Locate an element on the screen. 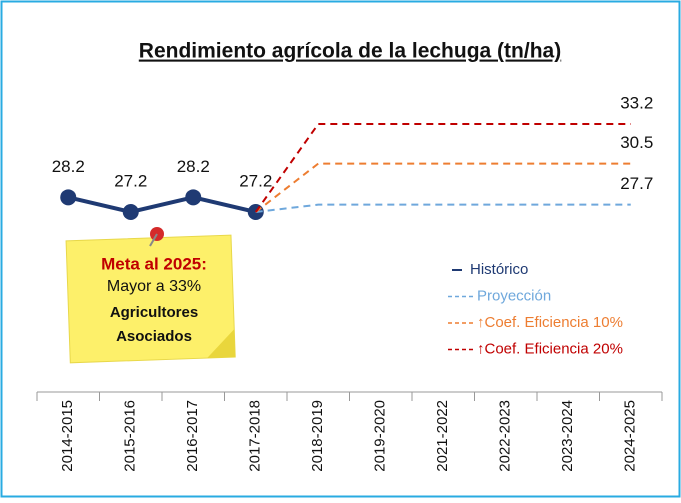 Image resolution: width=681 pixels, height=503 pixels. legend-label: Histórico is located at coordinates (499, 269).